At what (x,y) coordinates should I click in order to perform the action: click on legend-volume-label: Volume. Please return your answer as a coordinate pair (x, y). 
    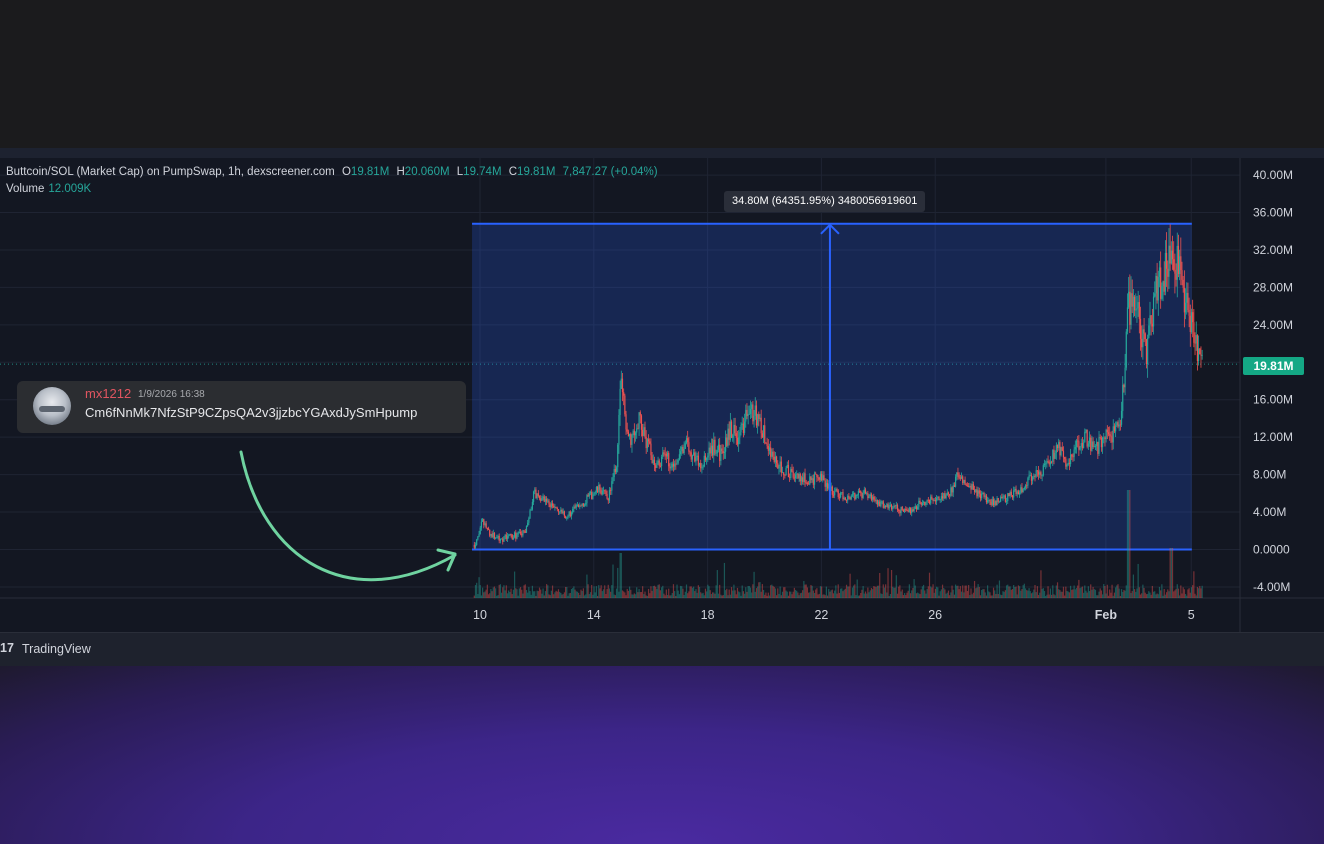
    Looking at the image, I should click on (25, 189).